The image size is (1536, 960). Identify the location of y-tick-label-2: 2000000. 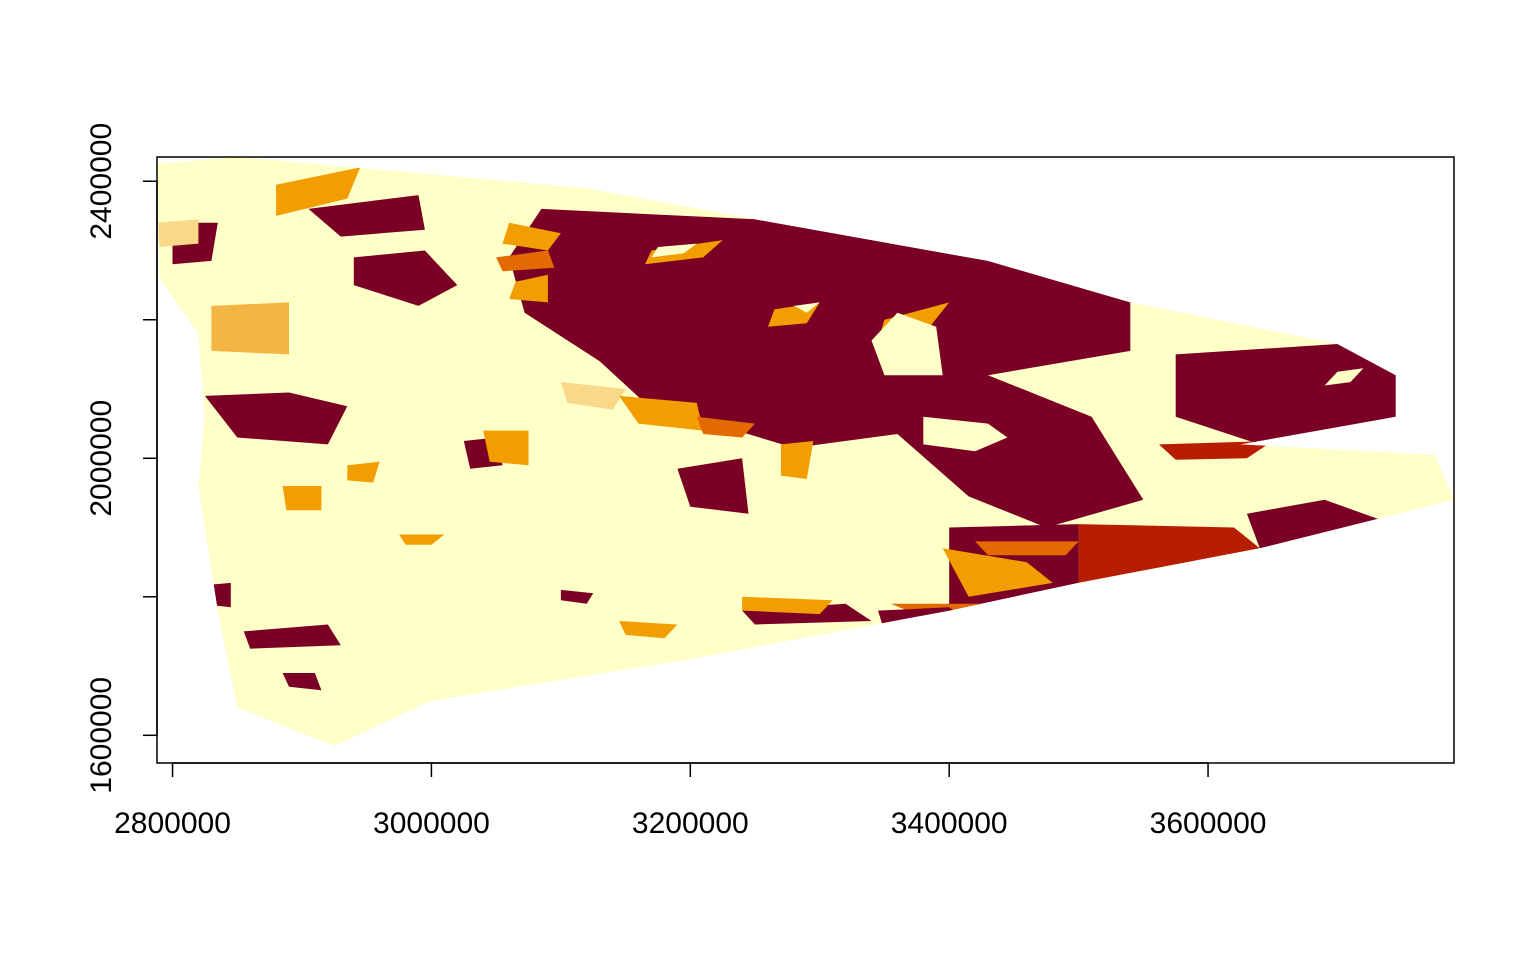
(101, 458).